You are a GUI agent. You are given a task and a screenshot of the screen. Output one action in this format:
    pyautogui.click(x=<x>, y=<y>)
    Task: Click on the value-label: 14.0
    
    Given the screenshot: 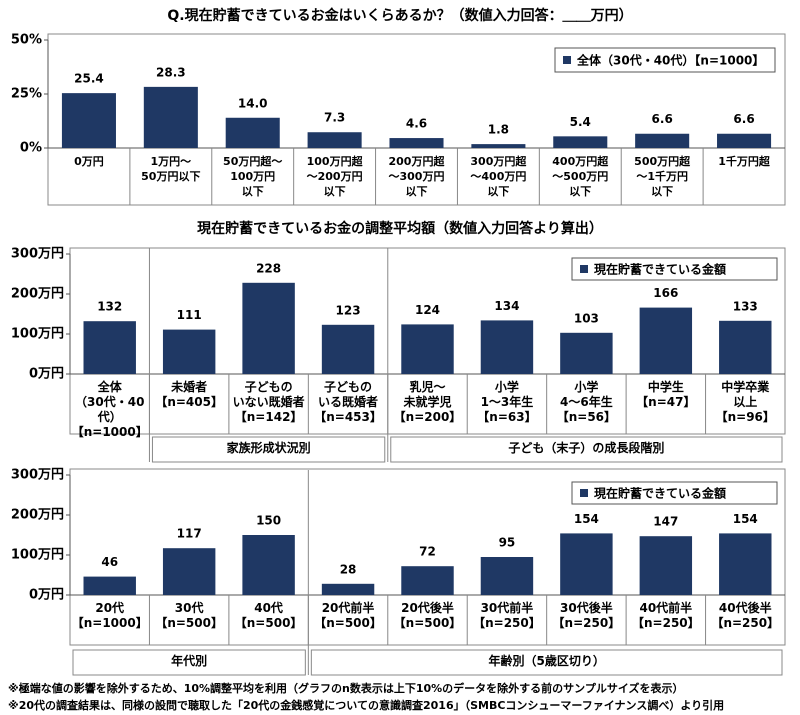 What is the action you would take?
    pyautogui.click(x=253, y=103)
    